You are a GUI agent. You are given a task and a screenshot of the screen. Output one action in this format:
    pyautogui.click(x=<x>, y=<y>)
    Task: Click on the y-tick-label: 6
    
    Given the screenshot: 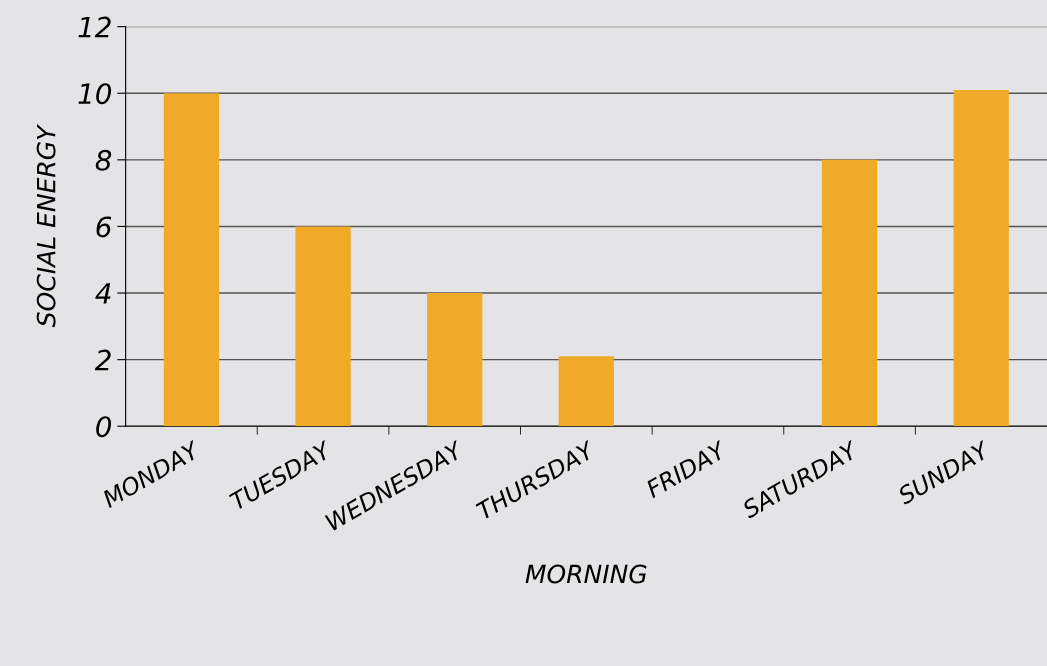 What is the action you would take?
    pyautogui.click(x=104, y=227)
    